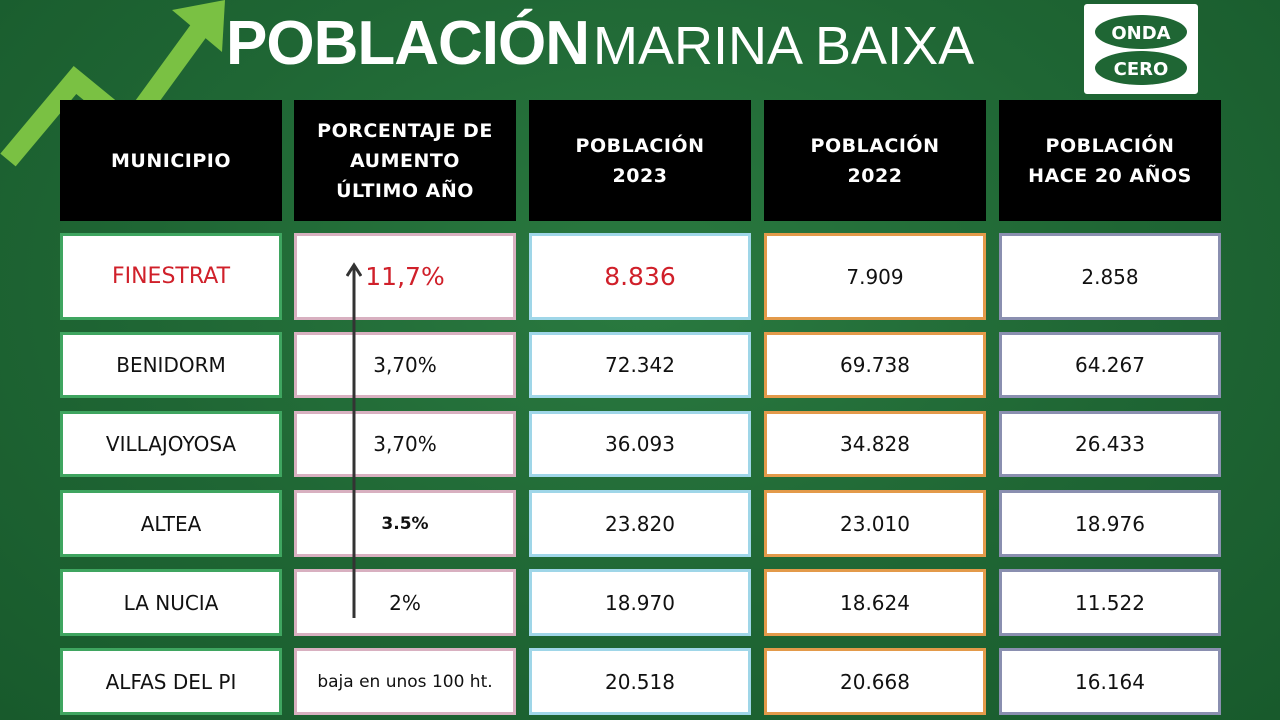 This screenshot has height=720, width=1280. What do you see at coordinates (1110, 160) in the screenshot?
I see `header-poblacion-20-anos: POBLACIÓN HACE 20 AÑOS` at bounding box center [1110, 160].